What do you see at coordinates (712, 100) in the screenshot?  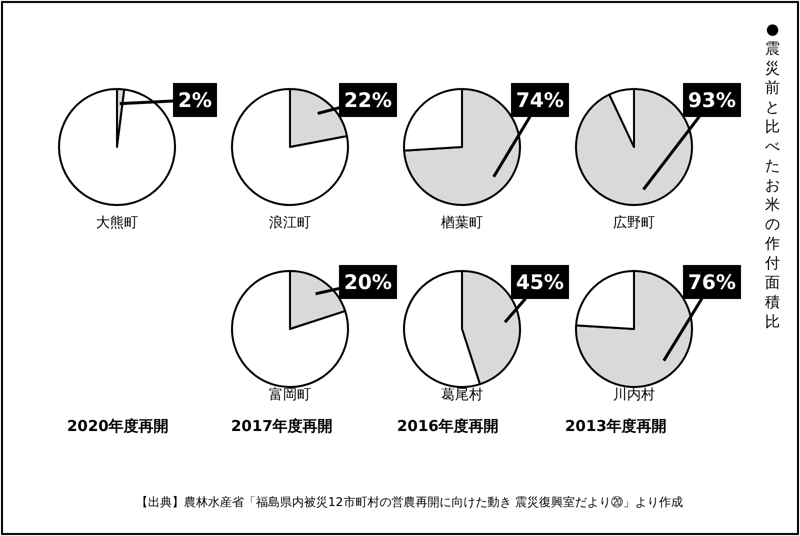 I see `data-label: 93%` at bounding box center [712, 100].